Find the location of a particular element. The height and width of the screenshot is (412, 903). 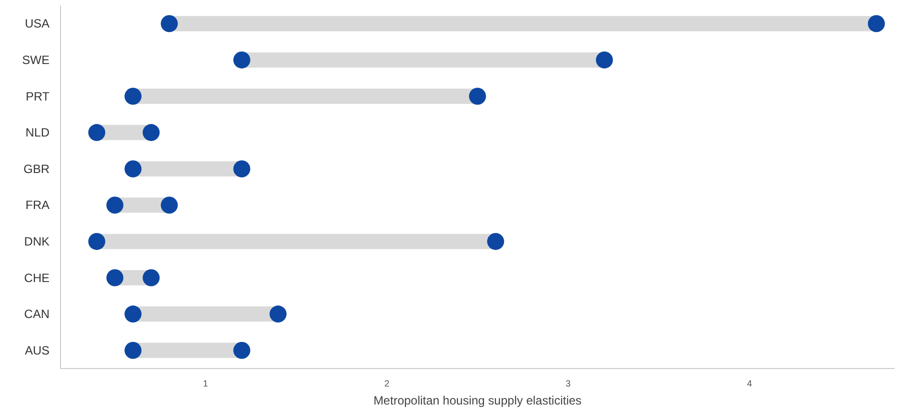

x-tick-label: 1 is located at coordinates (205, 383).